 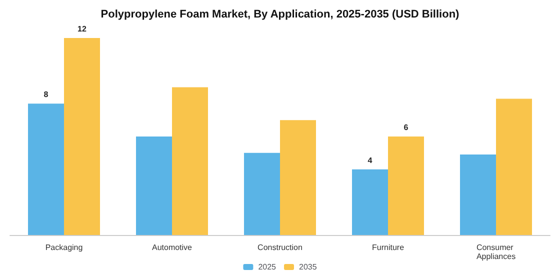 I want to click on data-label: 12, so click(x=82, y=29).